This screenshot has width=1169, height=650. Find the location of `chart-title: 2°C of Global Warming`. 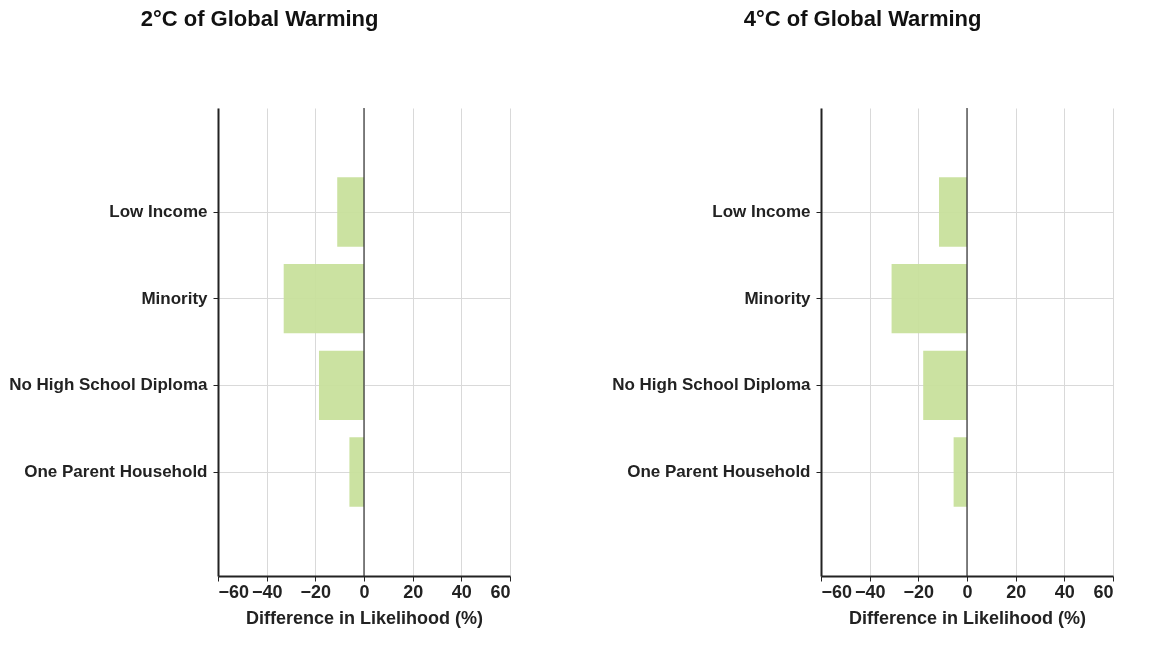

chart-title: 2°C of Global Warming is located at coordinates (259, 19).